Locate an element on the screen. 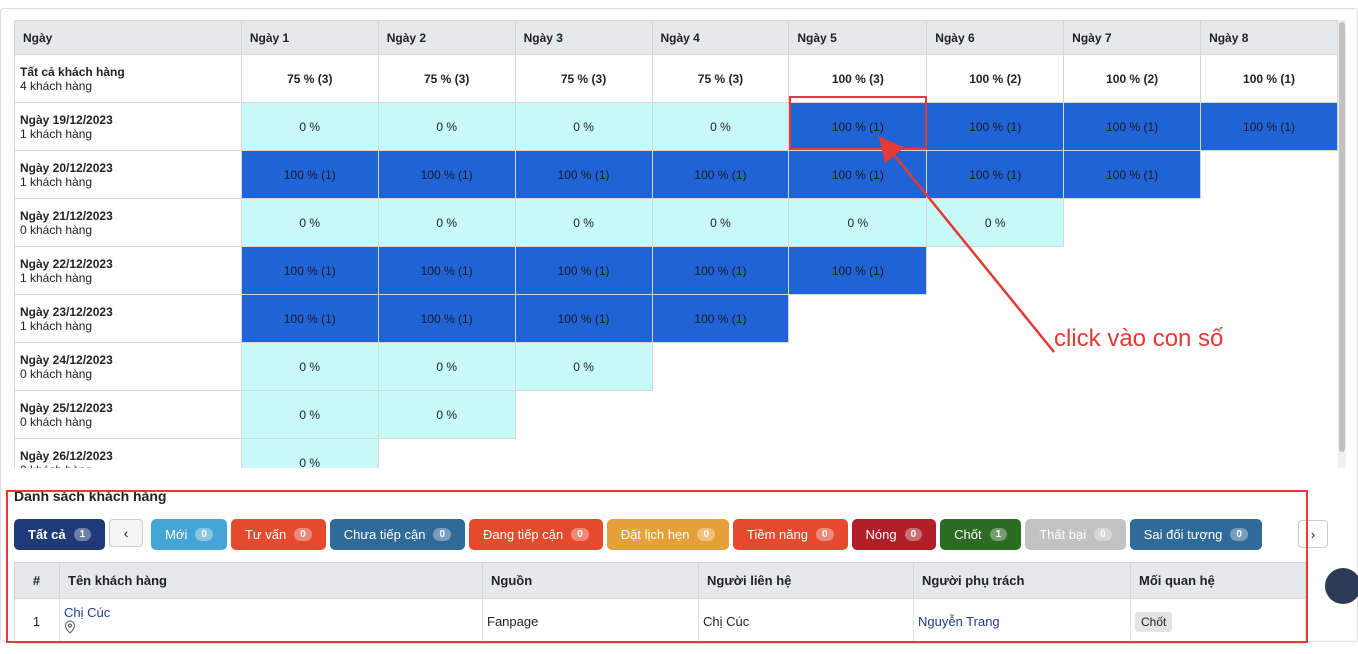  row-label: Ngày 21/12/2023 0 khách hàng is located at coordinates (128, 222).